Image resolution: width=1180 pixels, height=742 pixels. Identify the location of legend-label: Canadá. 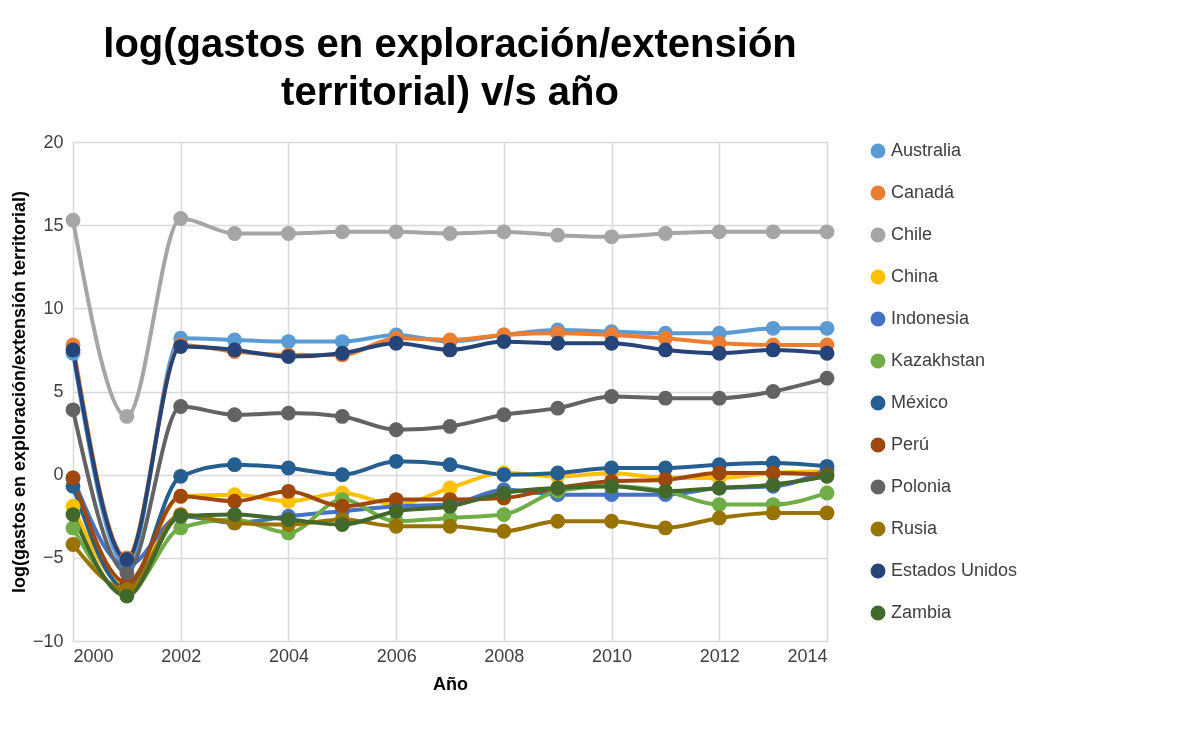
(923, 192).